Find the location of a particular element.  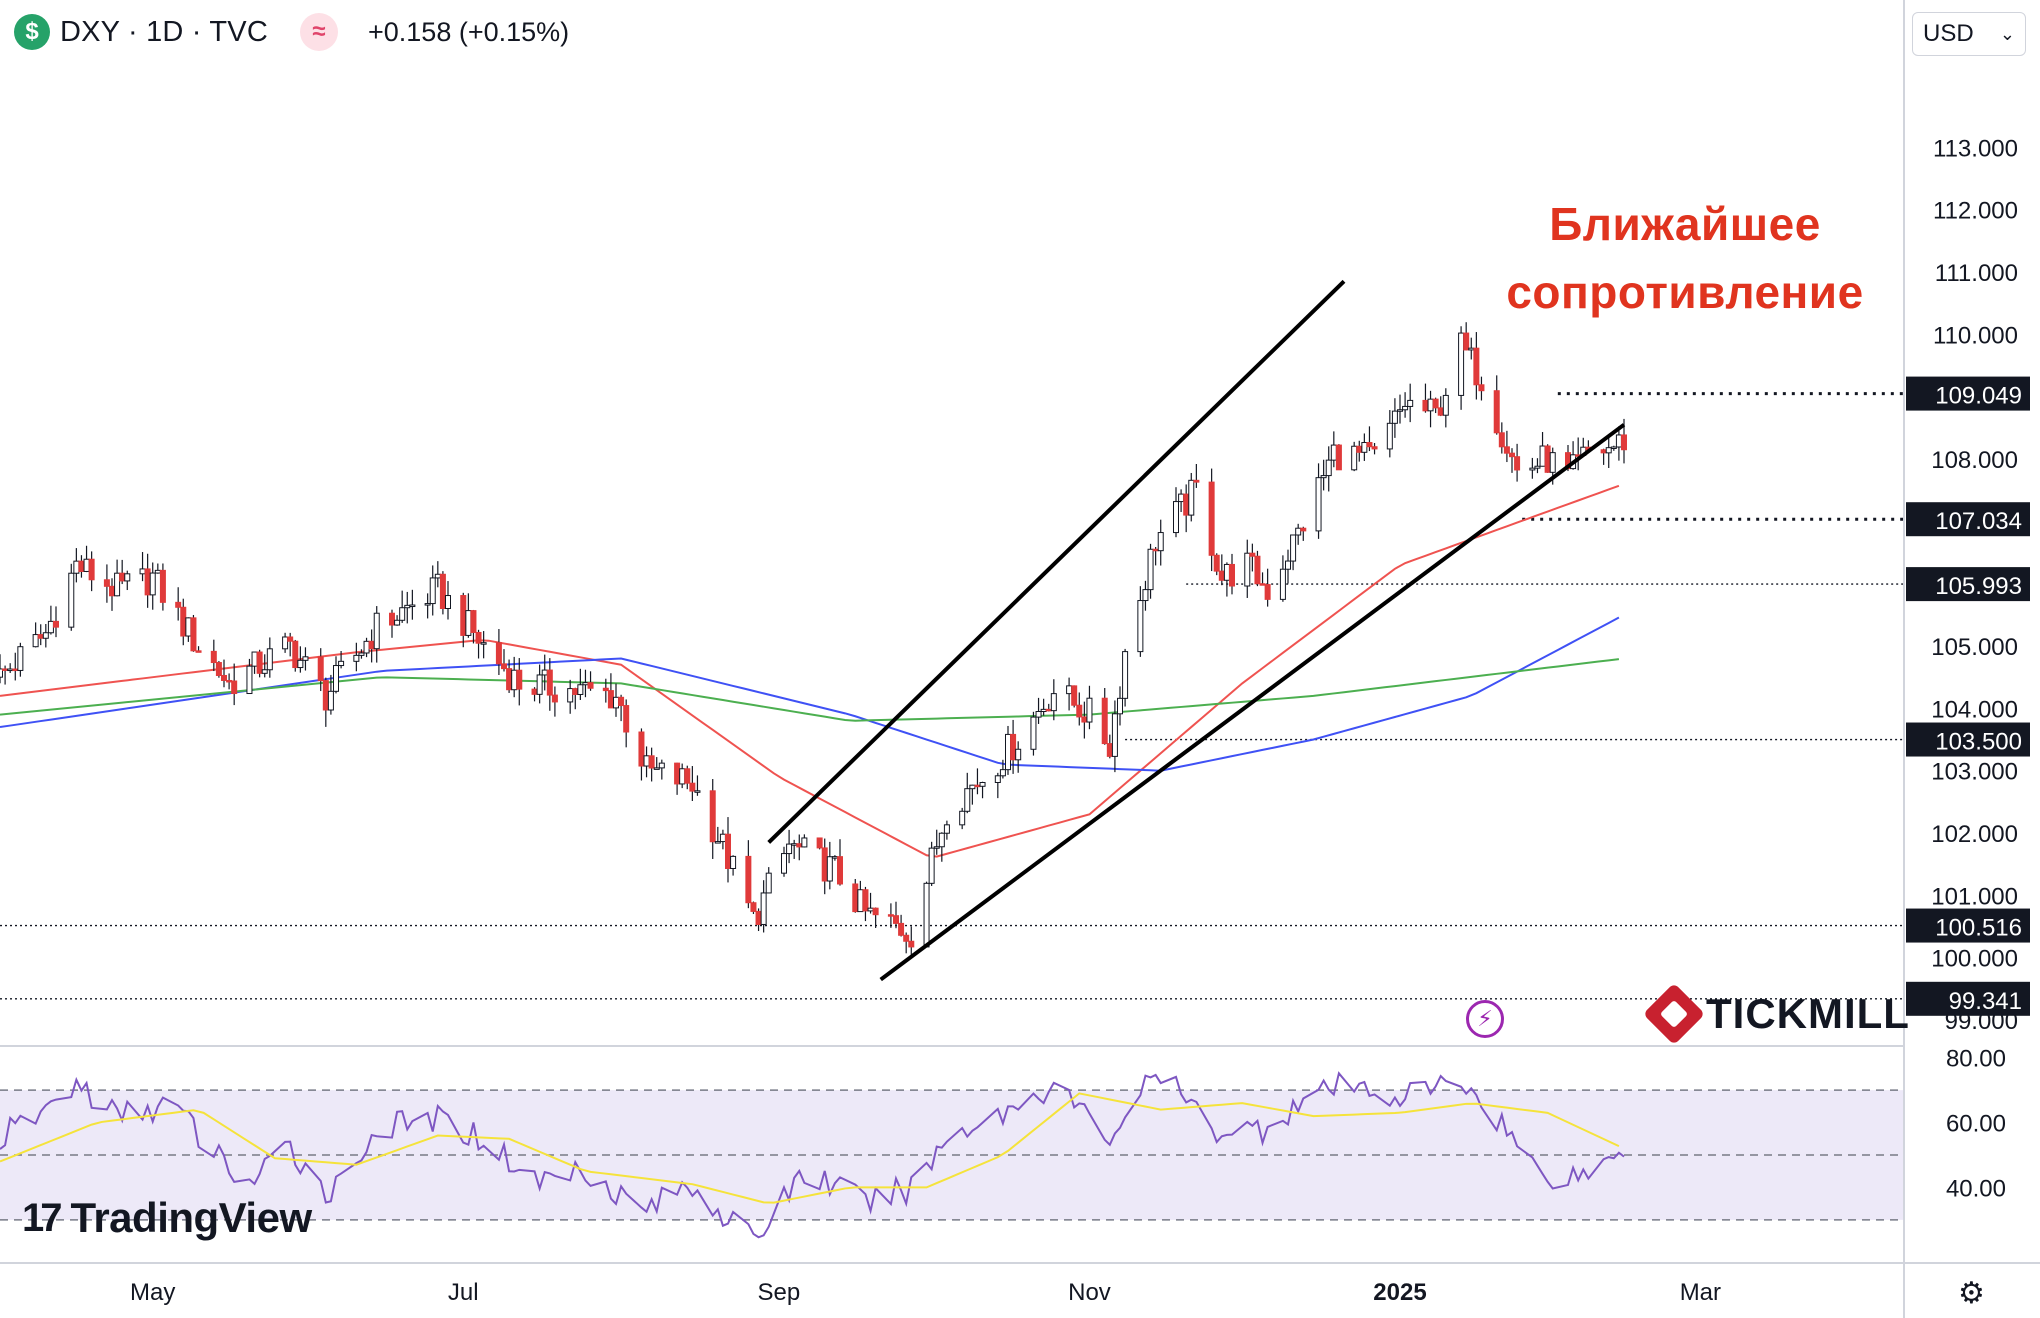

level-label: 103.500 is located at coordinates (1978, 742).